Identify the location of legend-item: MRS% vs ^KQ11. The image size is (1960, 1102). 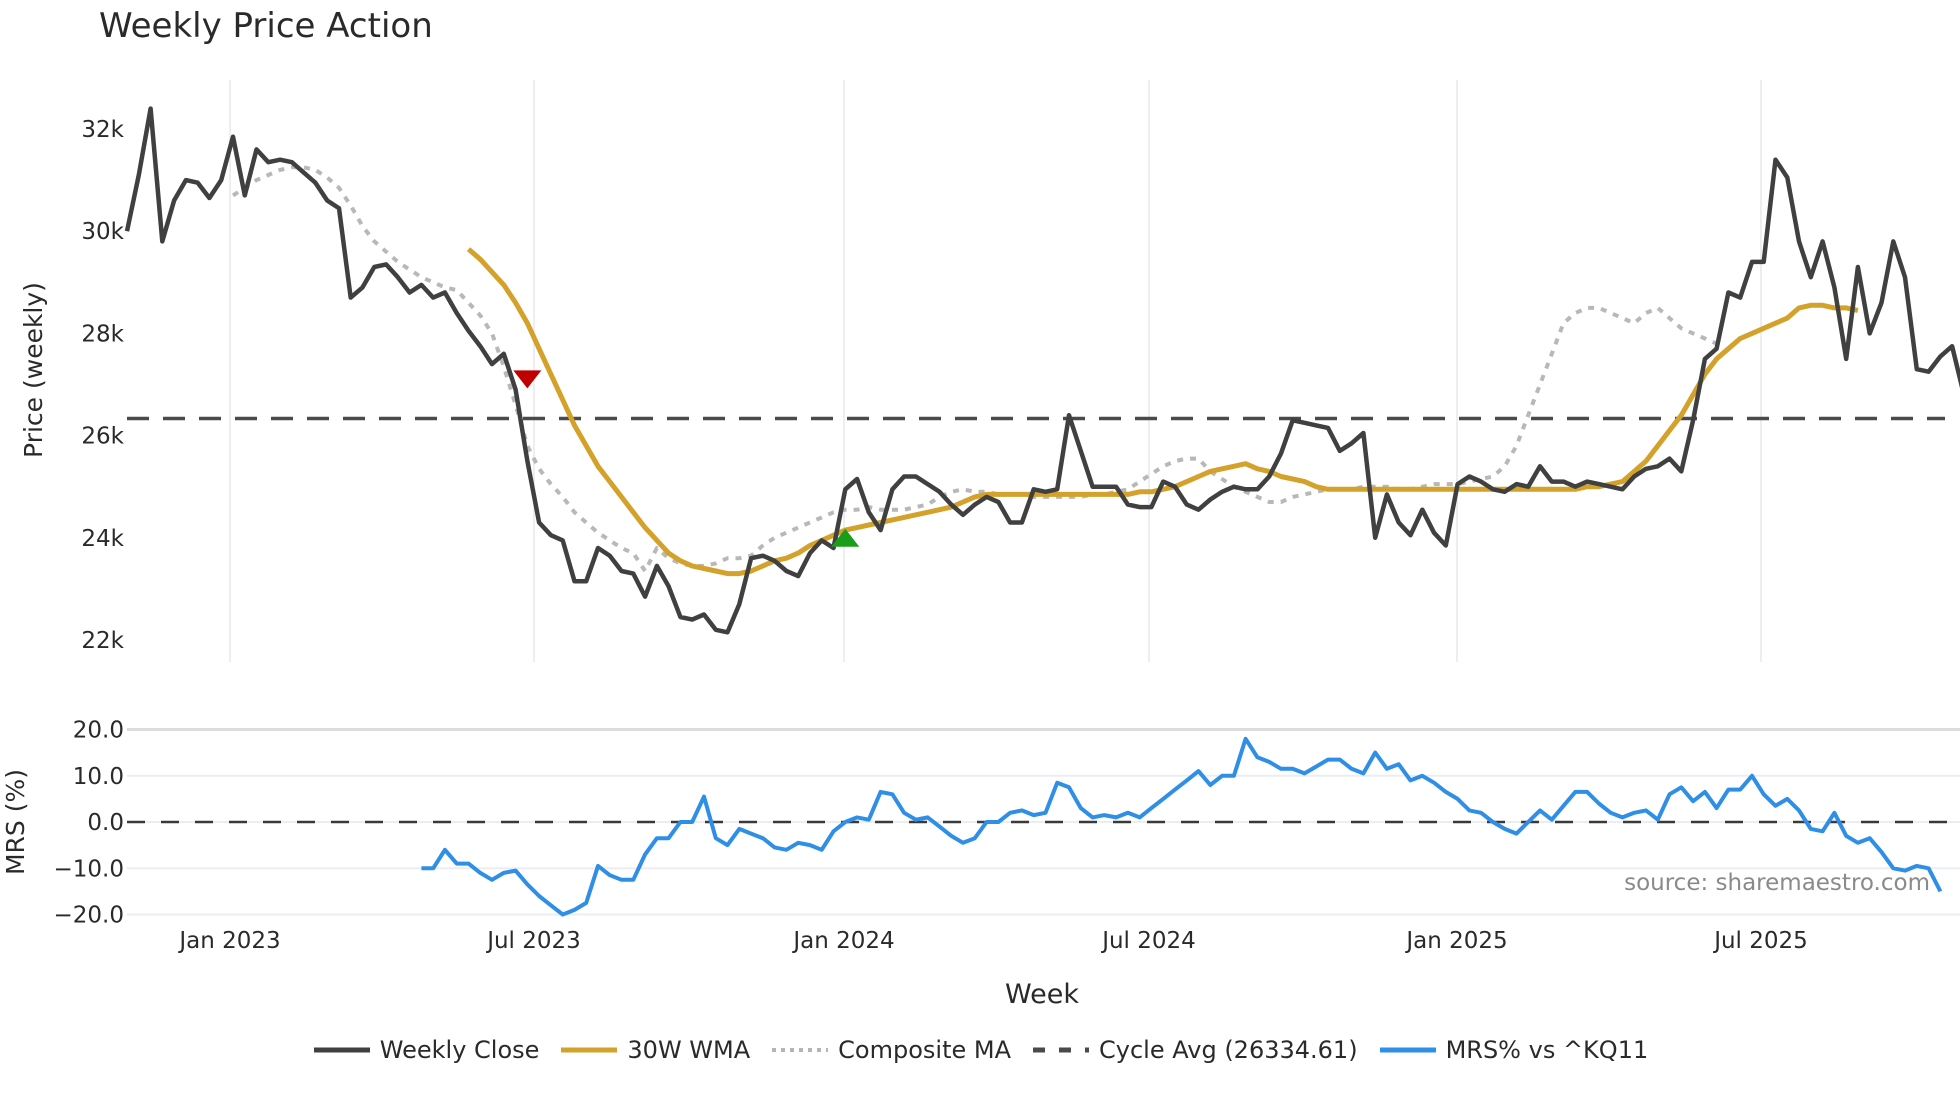
(1513, 1050).